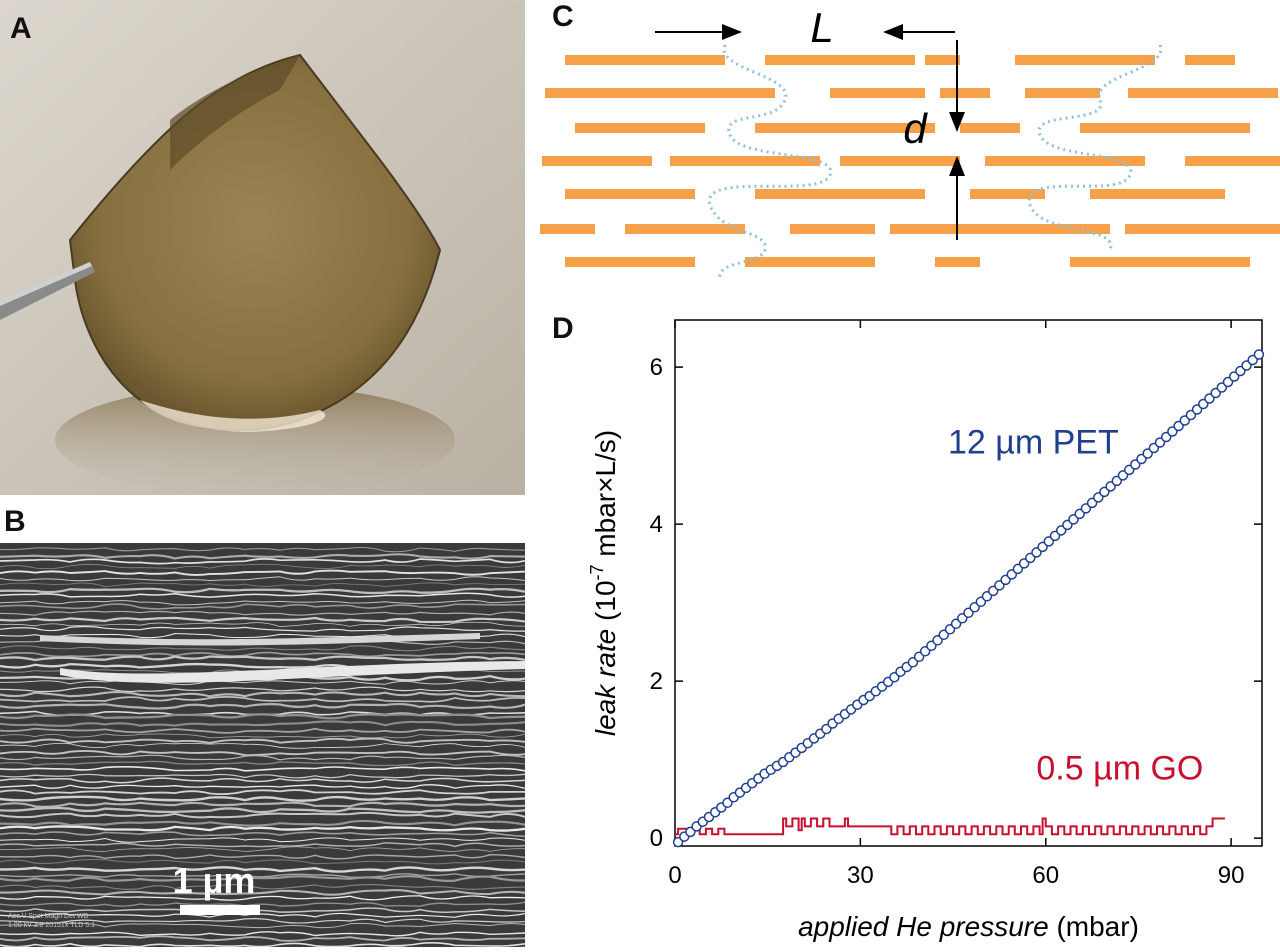 The width and height of the screenshot is (1280, 952). Describe the element at coordinates (915, 128) in the screenshot. I see `label-d: d` at that location.